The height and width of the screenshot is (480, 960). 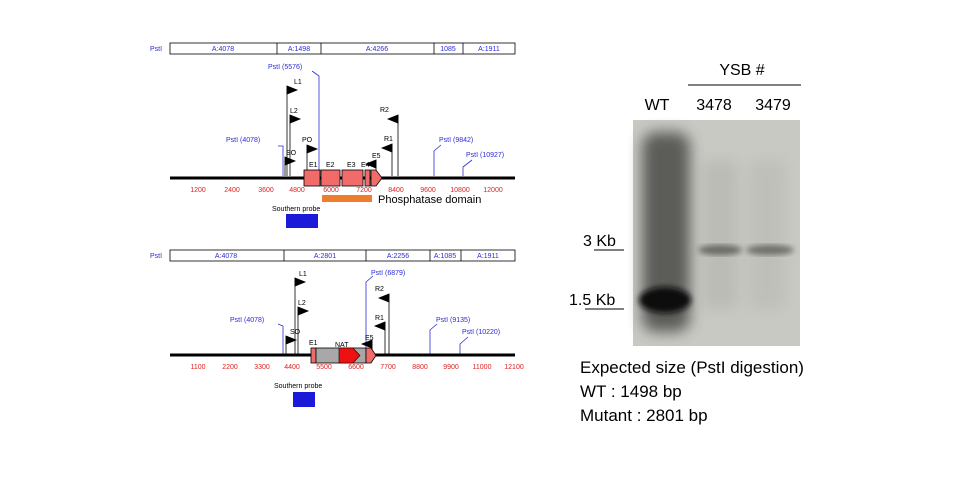 I want to click on fragment-label: 1085, so click(x=448, y=49).